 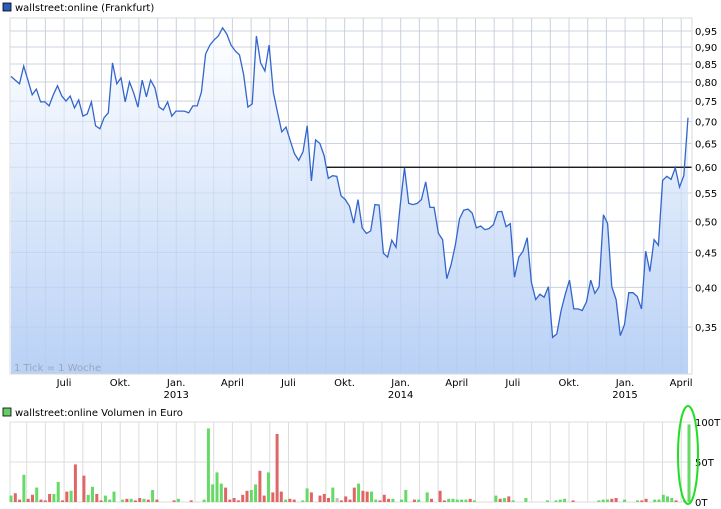 What do you see at coordinates (288, 383) in the screenshot?
I see `x-tick-label: Juli` at bounding box center [288, 383].